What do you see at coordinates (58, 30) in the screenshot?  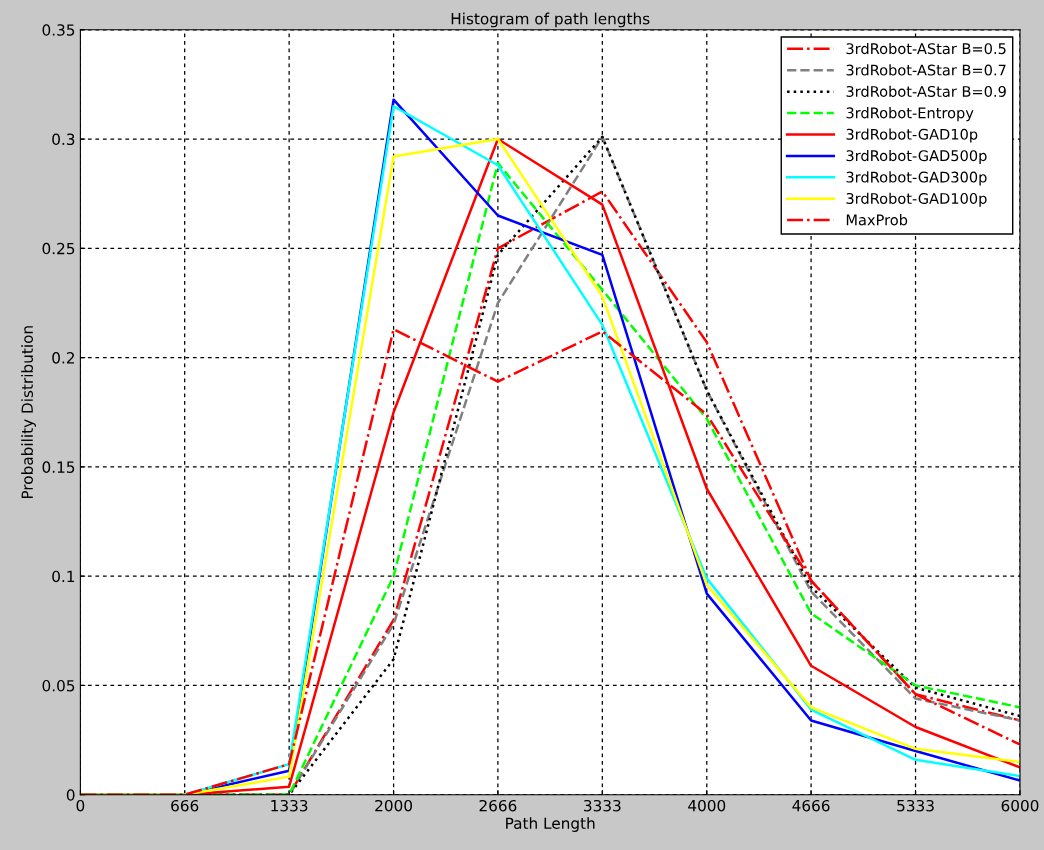 I see `y-tick-label: 0.35` at bounding box center [58, 30].